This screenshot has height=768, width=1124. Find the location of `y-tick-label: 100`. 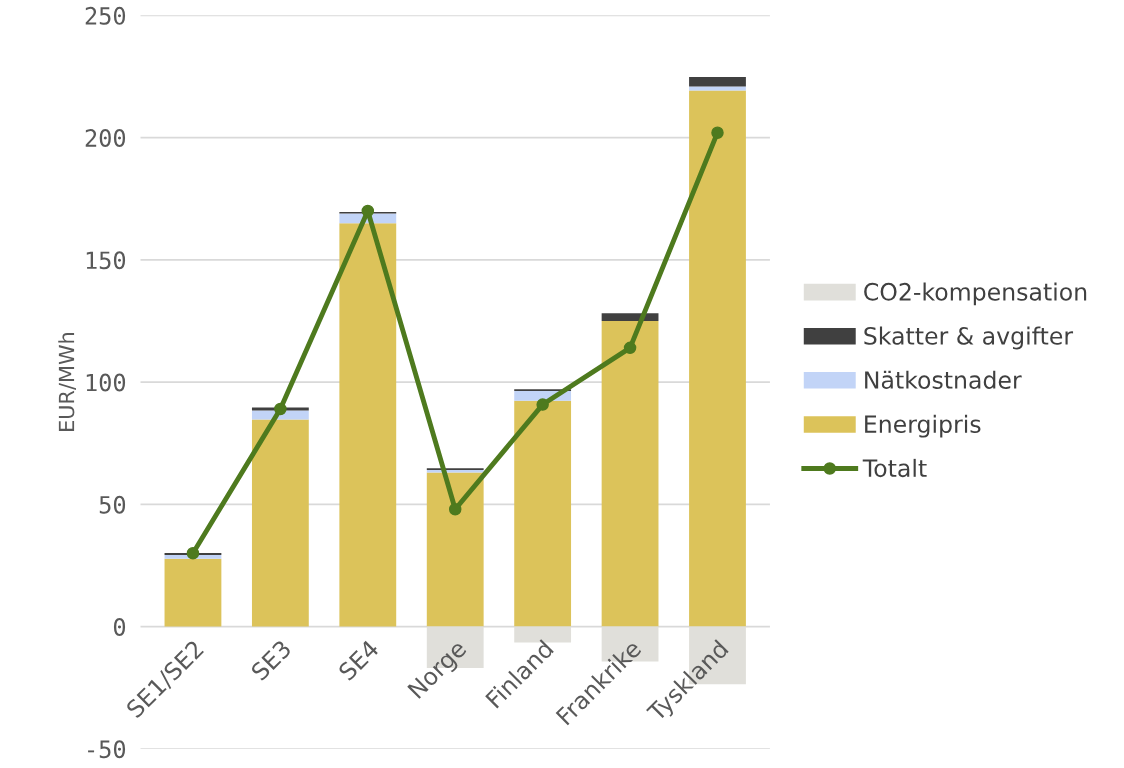

y-tick-label: 100 is located at coordinates (106, 382).